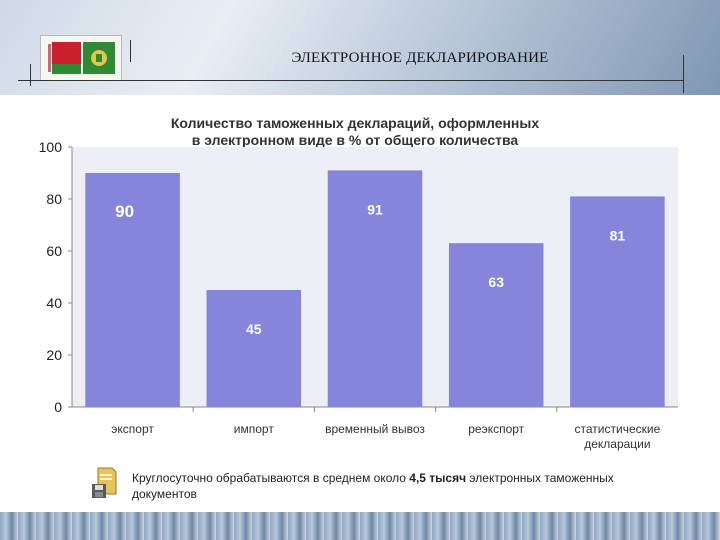 This screenshot has height=540, width=720. What do you see at coordinates (496, 282) in the screenshot?
I see `data-label: 63` at bounding box center [496, 282].